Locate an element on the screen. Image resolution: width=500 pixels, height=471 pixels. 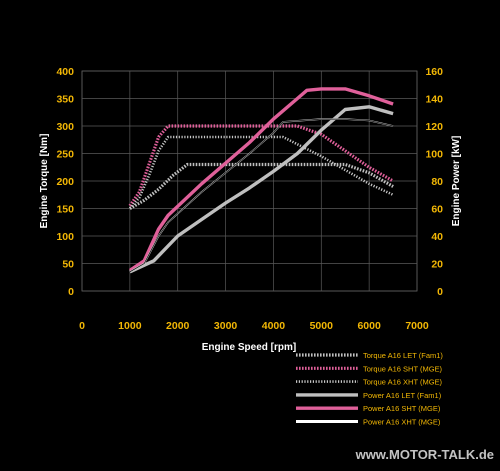
y-left-tick-label: 150 is located at coordinates (65, 210).